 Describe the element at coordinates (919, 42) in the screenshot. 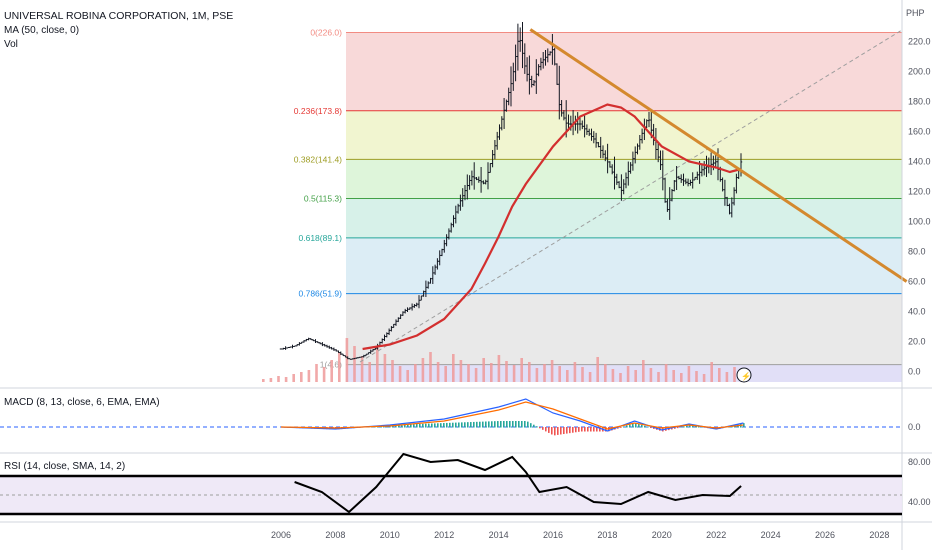

I see `y-axis-tick-label: 220.0` at that location.